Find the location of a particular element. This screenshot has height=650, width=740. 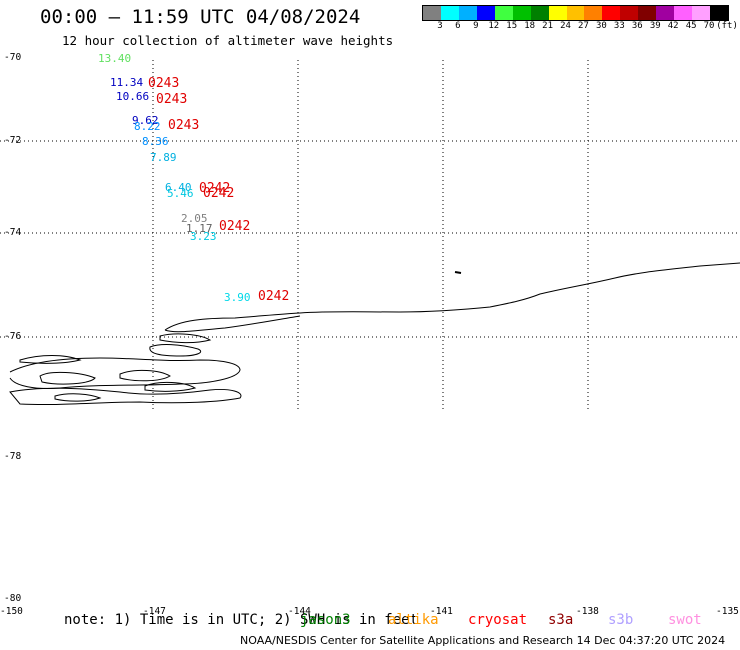

wave-height-value: 8.36 is located at coordinates (155, 141).